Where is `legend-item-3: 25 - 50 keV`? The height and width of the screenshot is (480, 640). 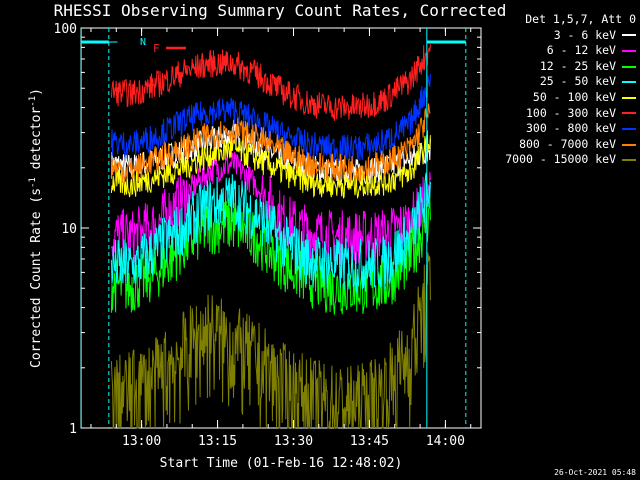
legend-item-3: 25 - 50 keV is located at coordinates (570, 82).